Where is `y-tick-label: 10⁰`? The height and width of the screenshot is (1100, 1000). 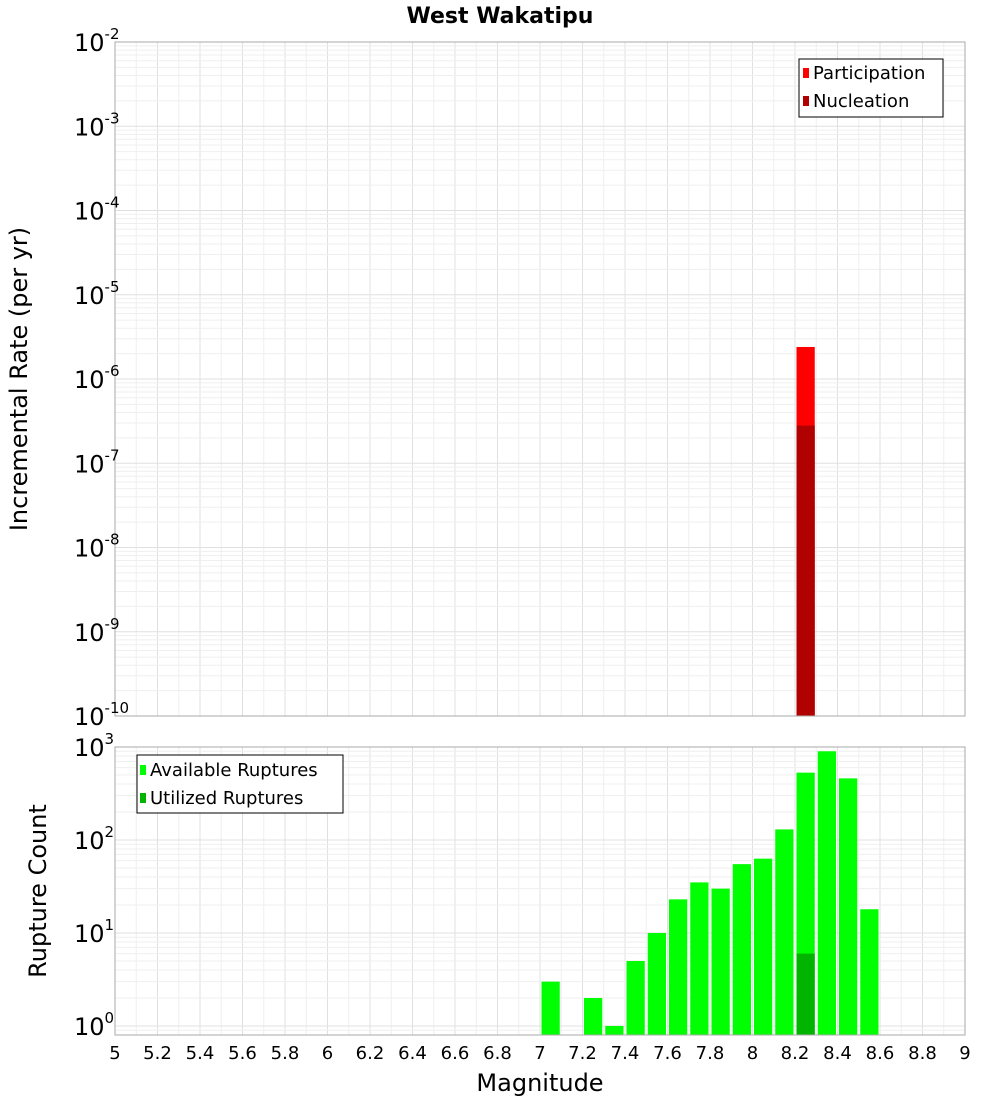 y-tick-label: 10⁰ is located at coordinates (94, 1025).